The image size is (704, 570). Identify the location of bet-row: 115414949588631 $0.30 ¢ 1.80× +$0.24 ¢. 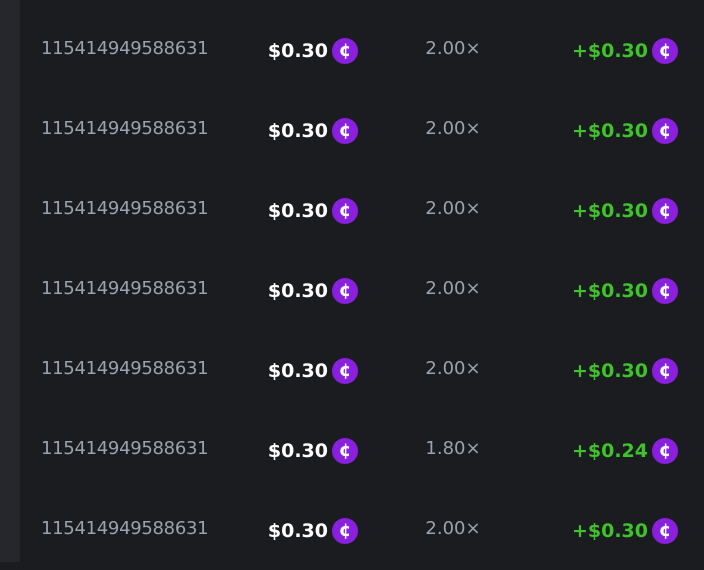
(362, 450).